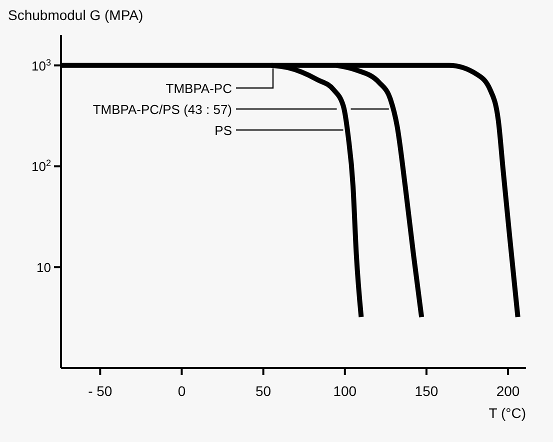 The width and height of the screenshot is (553, 442). Describe the element at coordinates (43, 268) in the screenshot. I see `y-tick-label: 10` at that location.